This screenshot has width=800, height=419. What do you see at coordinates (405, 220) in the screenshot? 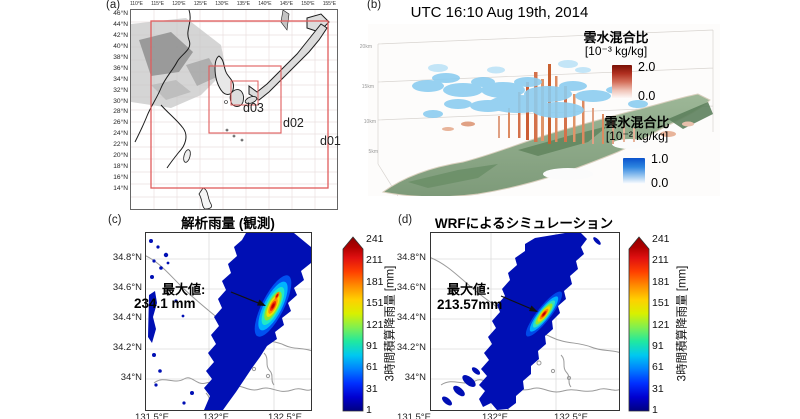
I see `panel-d-tag: (d)` at bounding box center [405, 220].